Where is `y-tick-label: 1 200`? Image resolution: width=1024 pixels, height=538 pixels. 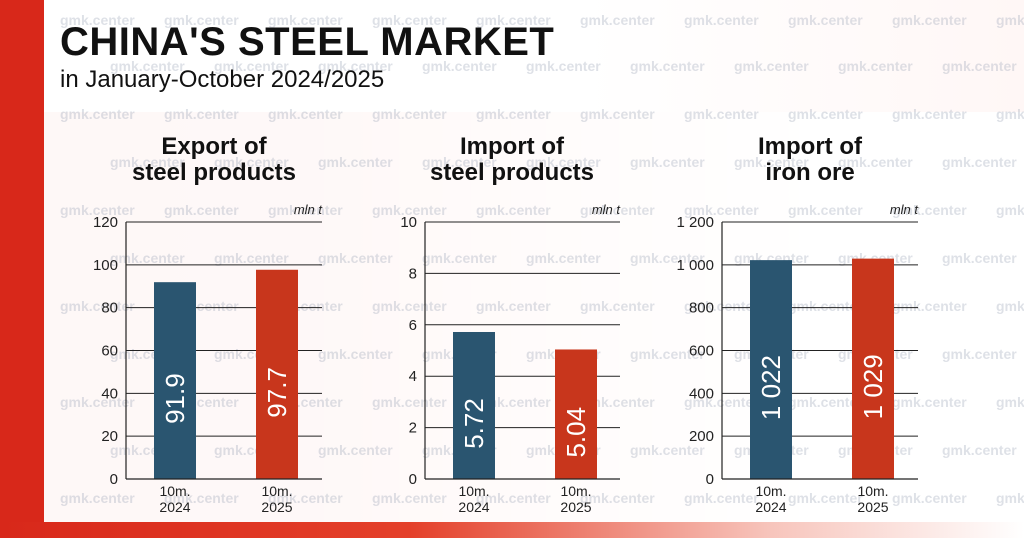 y-tick-label: 1 200 is located at coordinates (695, 222).